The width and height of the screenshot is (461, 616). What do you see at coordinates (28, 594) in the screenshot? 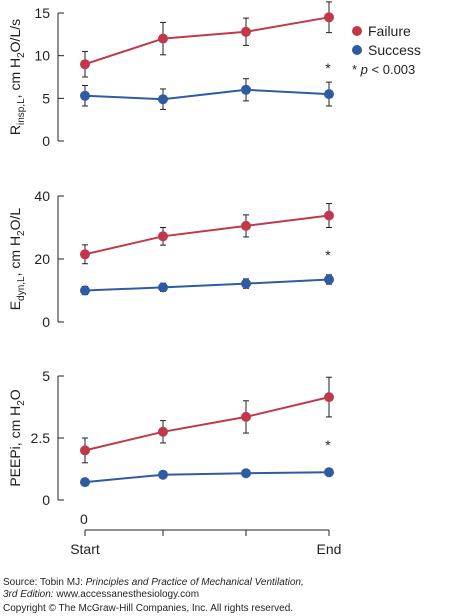
I see `source-edition: 3rd Edition:` at bounding box center [28, 594].